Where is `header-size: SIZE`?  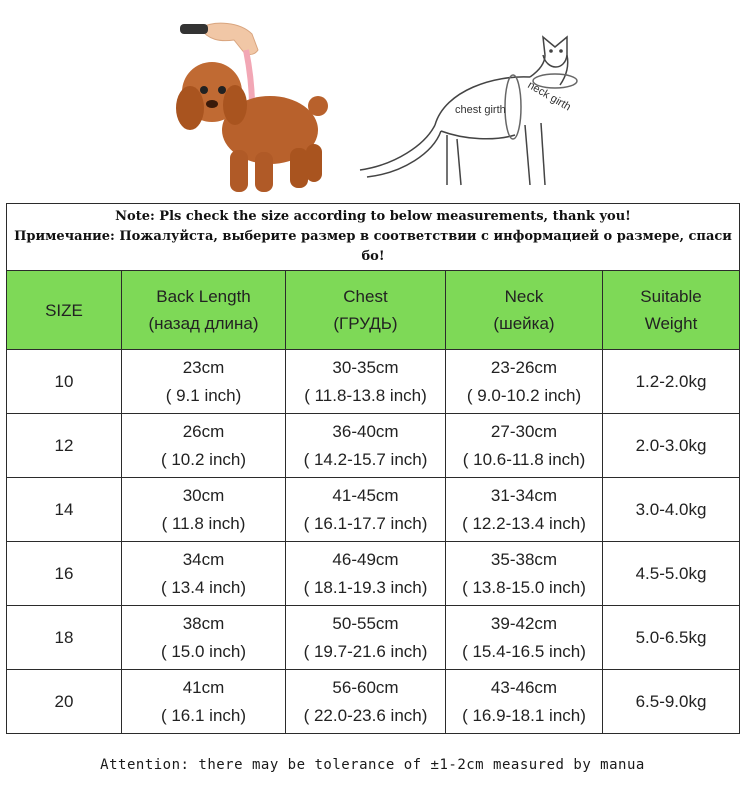 header-size: SIZE is located at coordinates (64, 310).